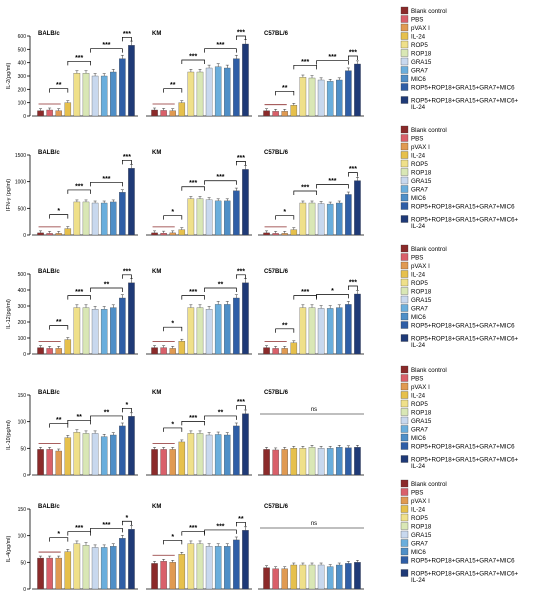 The height and width of the screenshot is (599, 550). I want to click on y-tick-label: 0, so click(24, 117).